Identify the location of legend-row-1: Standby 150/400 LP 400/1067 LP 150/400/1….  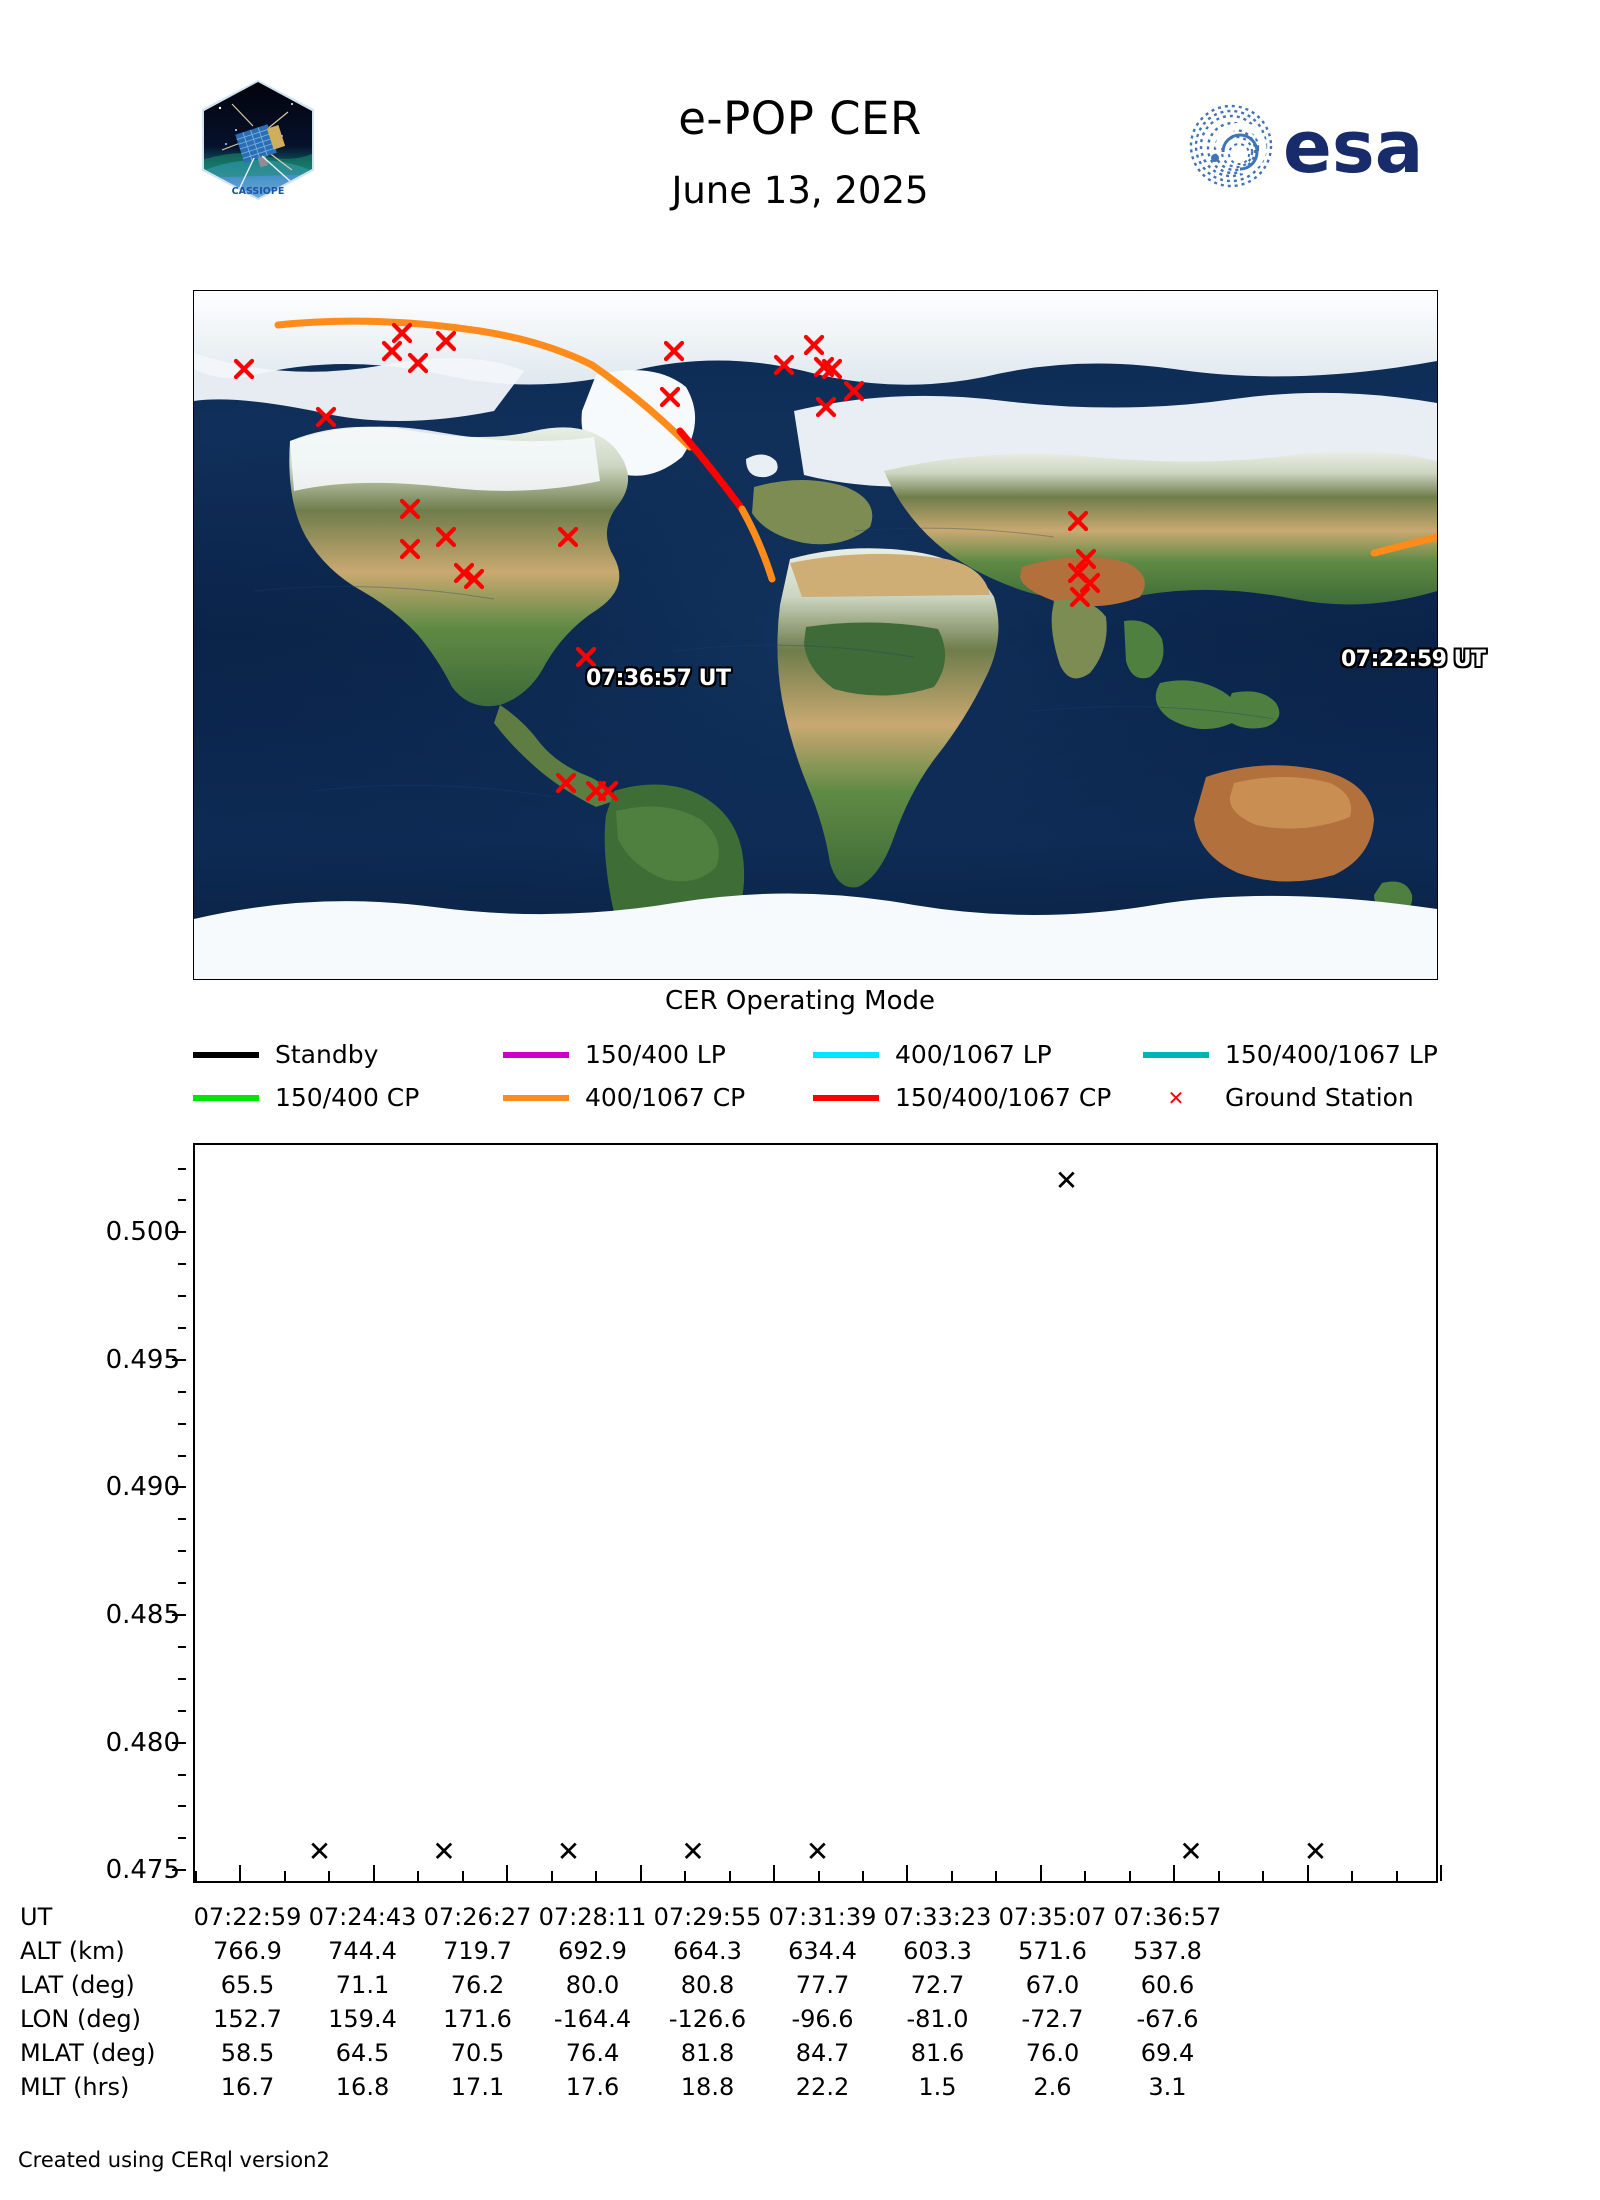
(815, 1054).